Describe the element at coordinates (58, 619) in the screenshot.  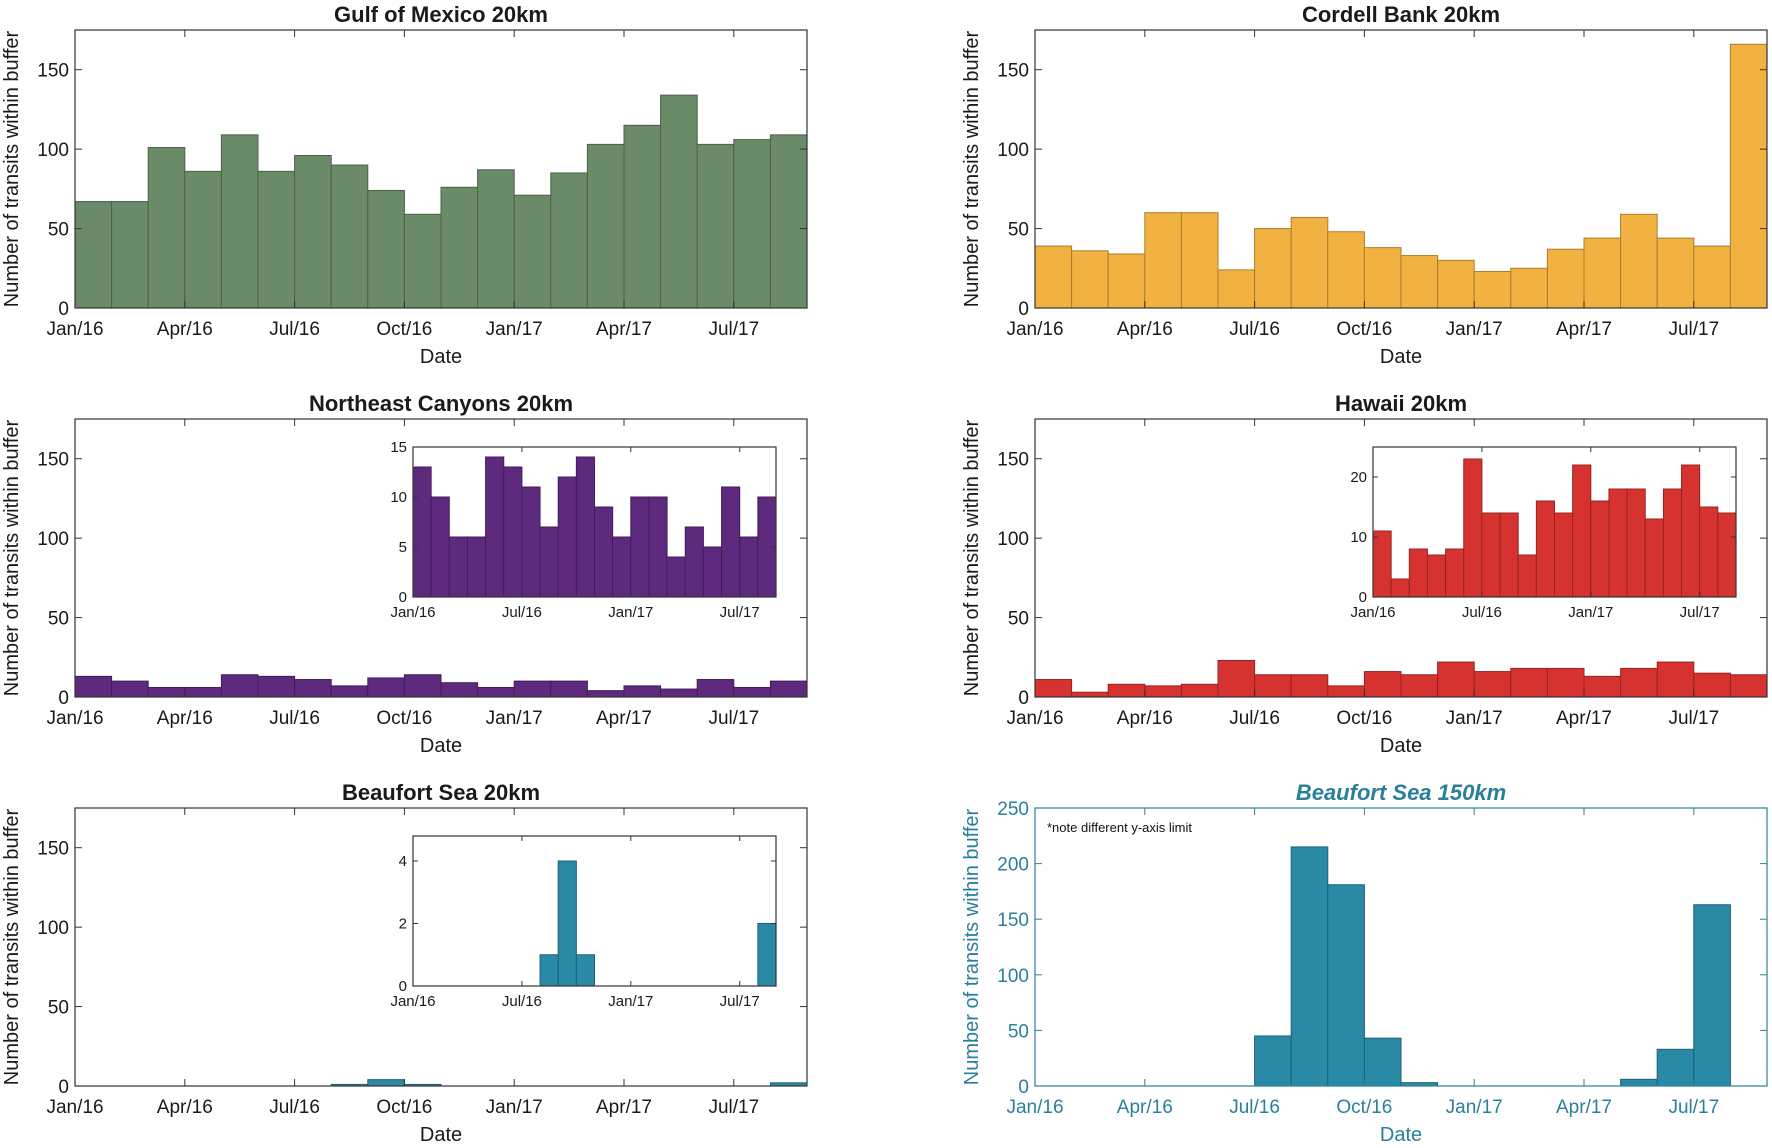
I see `northeast-ytick-label-1: 50` at that location.